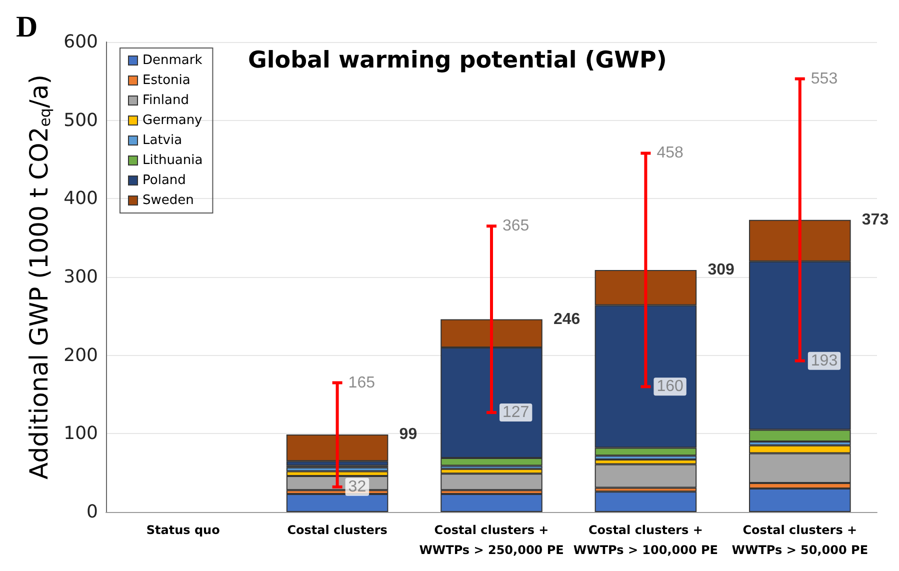  I want to click on annotation: 160, so click(670, 387).